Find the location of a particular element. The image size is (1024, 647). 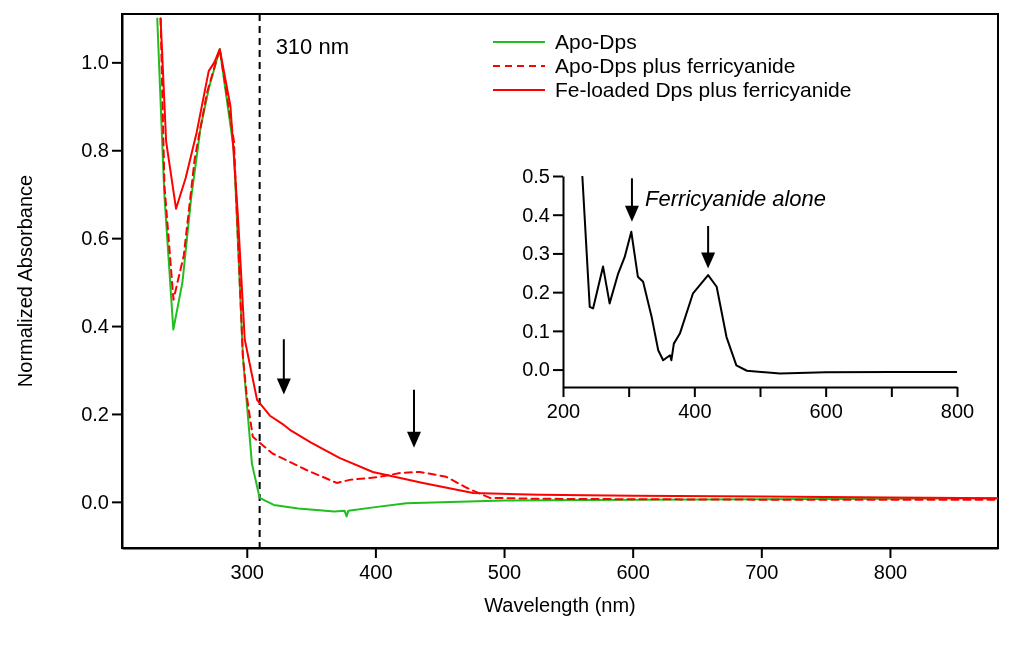

legend-label: Fe-loaded Dps plus ferricyanide is located at coordinates (703, 89).